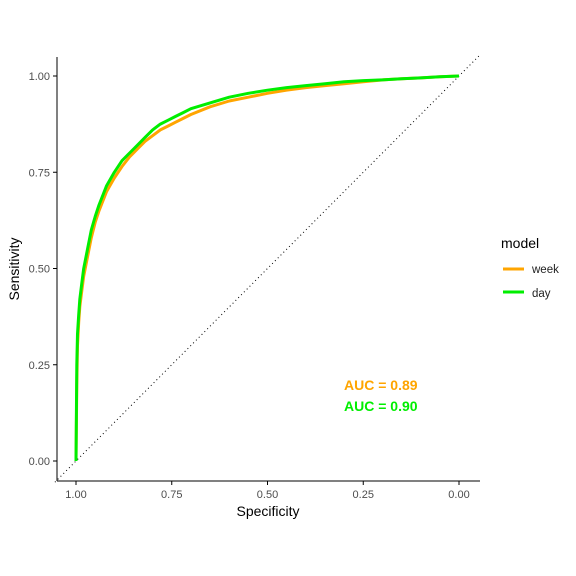 The height and width of the screenshot is (576, 576). I want to click on y-axis-label: Sensitivity, so click(14, 268).